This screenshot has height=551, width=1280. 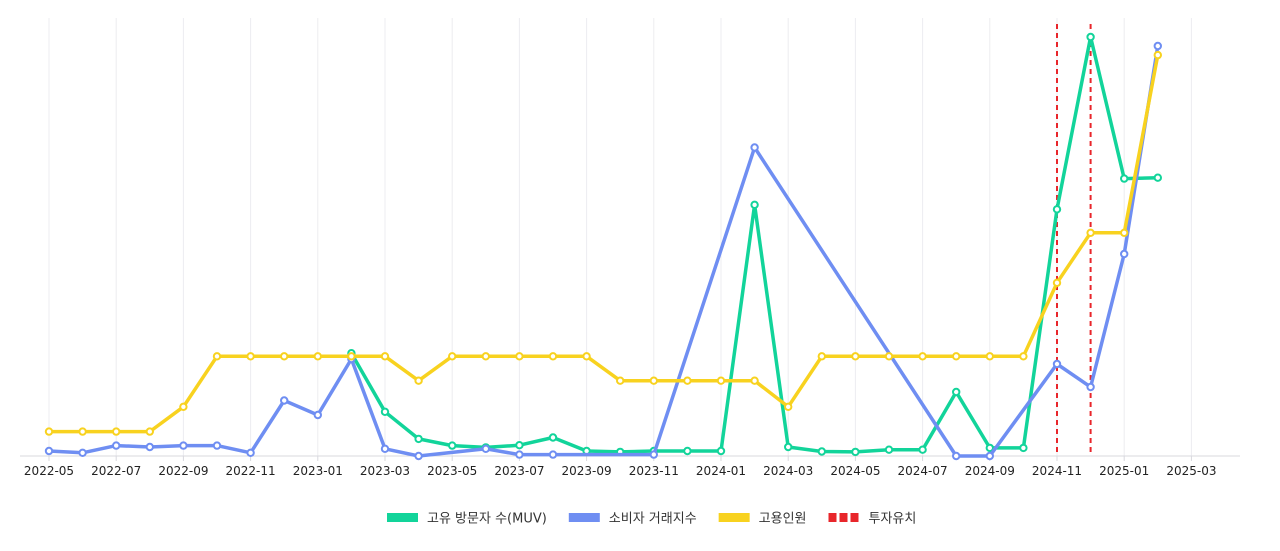 What do you see at coordinates (923, 471) in the screenshot?
I see `x-tick-label: 2024-07` at bounding box center [923, 471].